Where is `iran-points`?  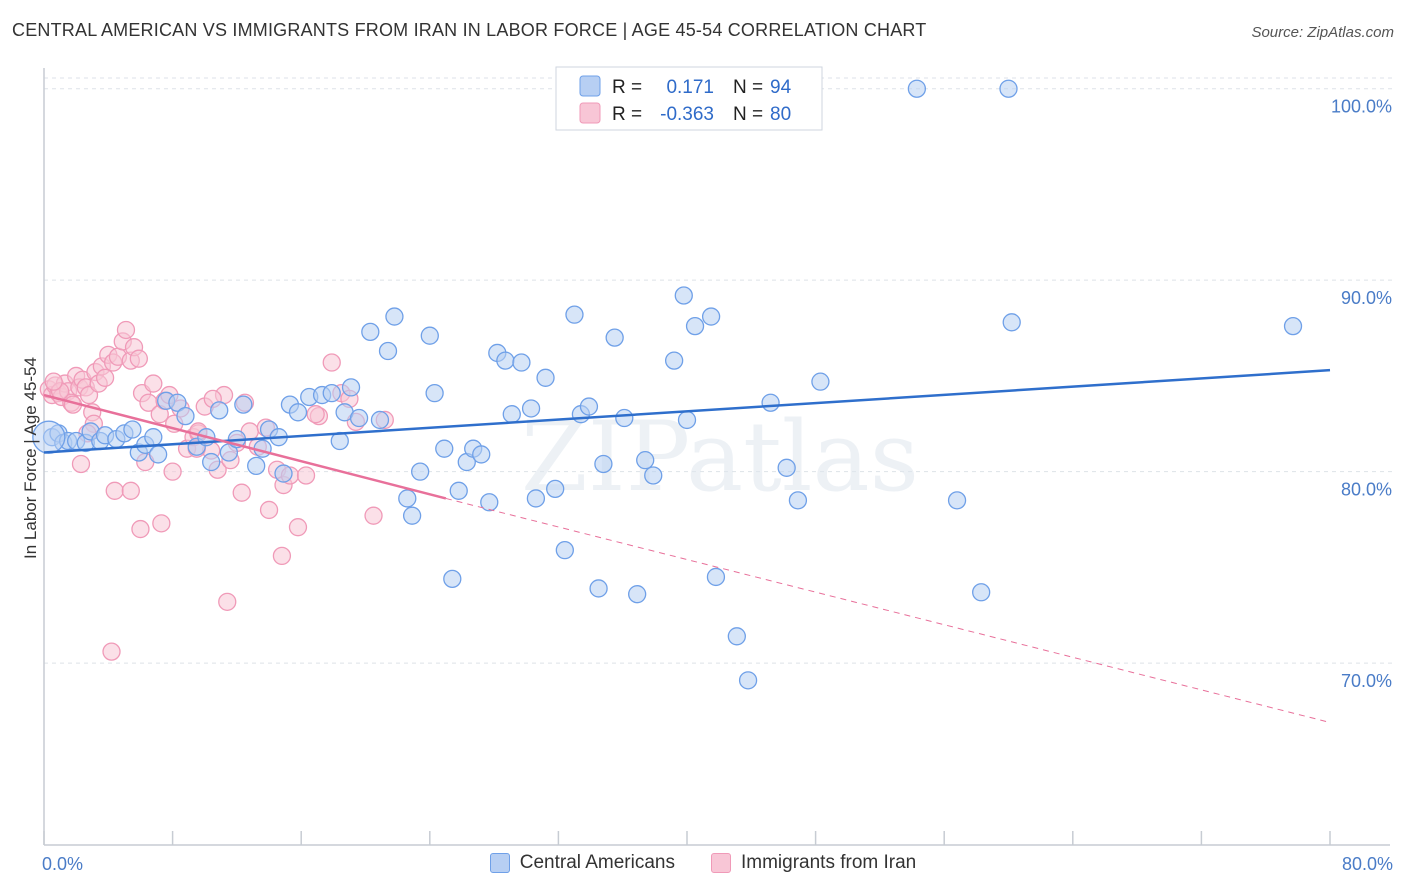 iran-points is located at coordinates (216, 490).